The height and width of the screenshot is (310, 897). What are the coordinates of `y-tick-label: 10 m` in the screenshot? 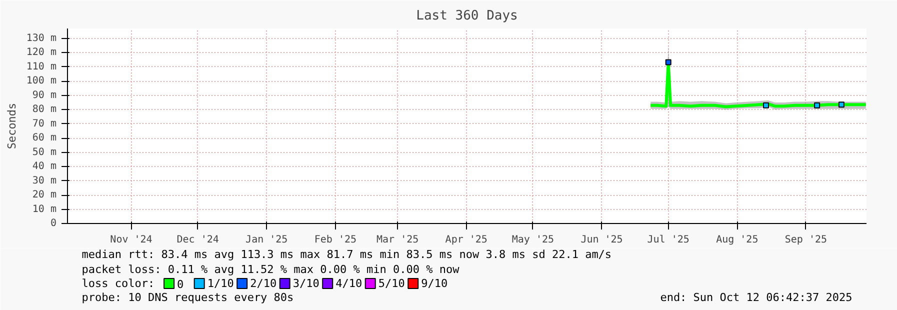 It's located at (44, 209).